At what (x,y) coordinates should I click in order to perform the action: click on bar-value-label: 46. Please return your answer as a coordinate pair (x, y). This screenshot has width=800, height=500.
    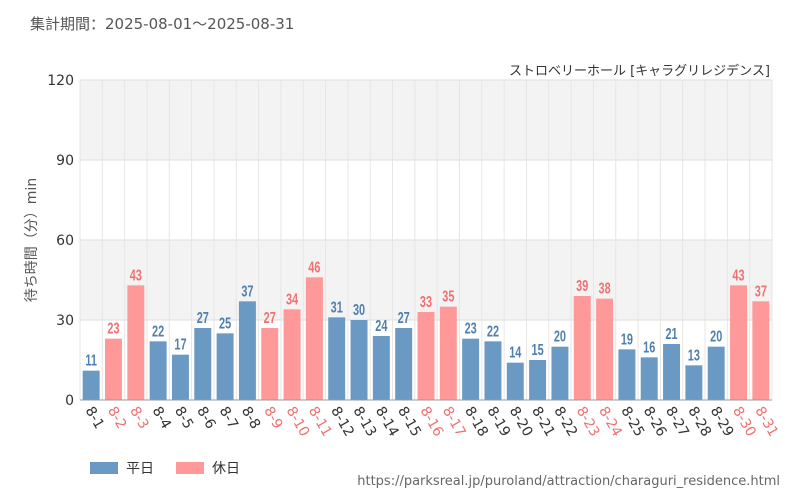
    Looking at the image, I should click on (314, 267).